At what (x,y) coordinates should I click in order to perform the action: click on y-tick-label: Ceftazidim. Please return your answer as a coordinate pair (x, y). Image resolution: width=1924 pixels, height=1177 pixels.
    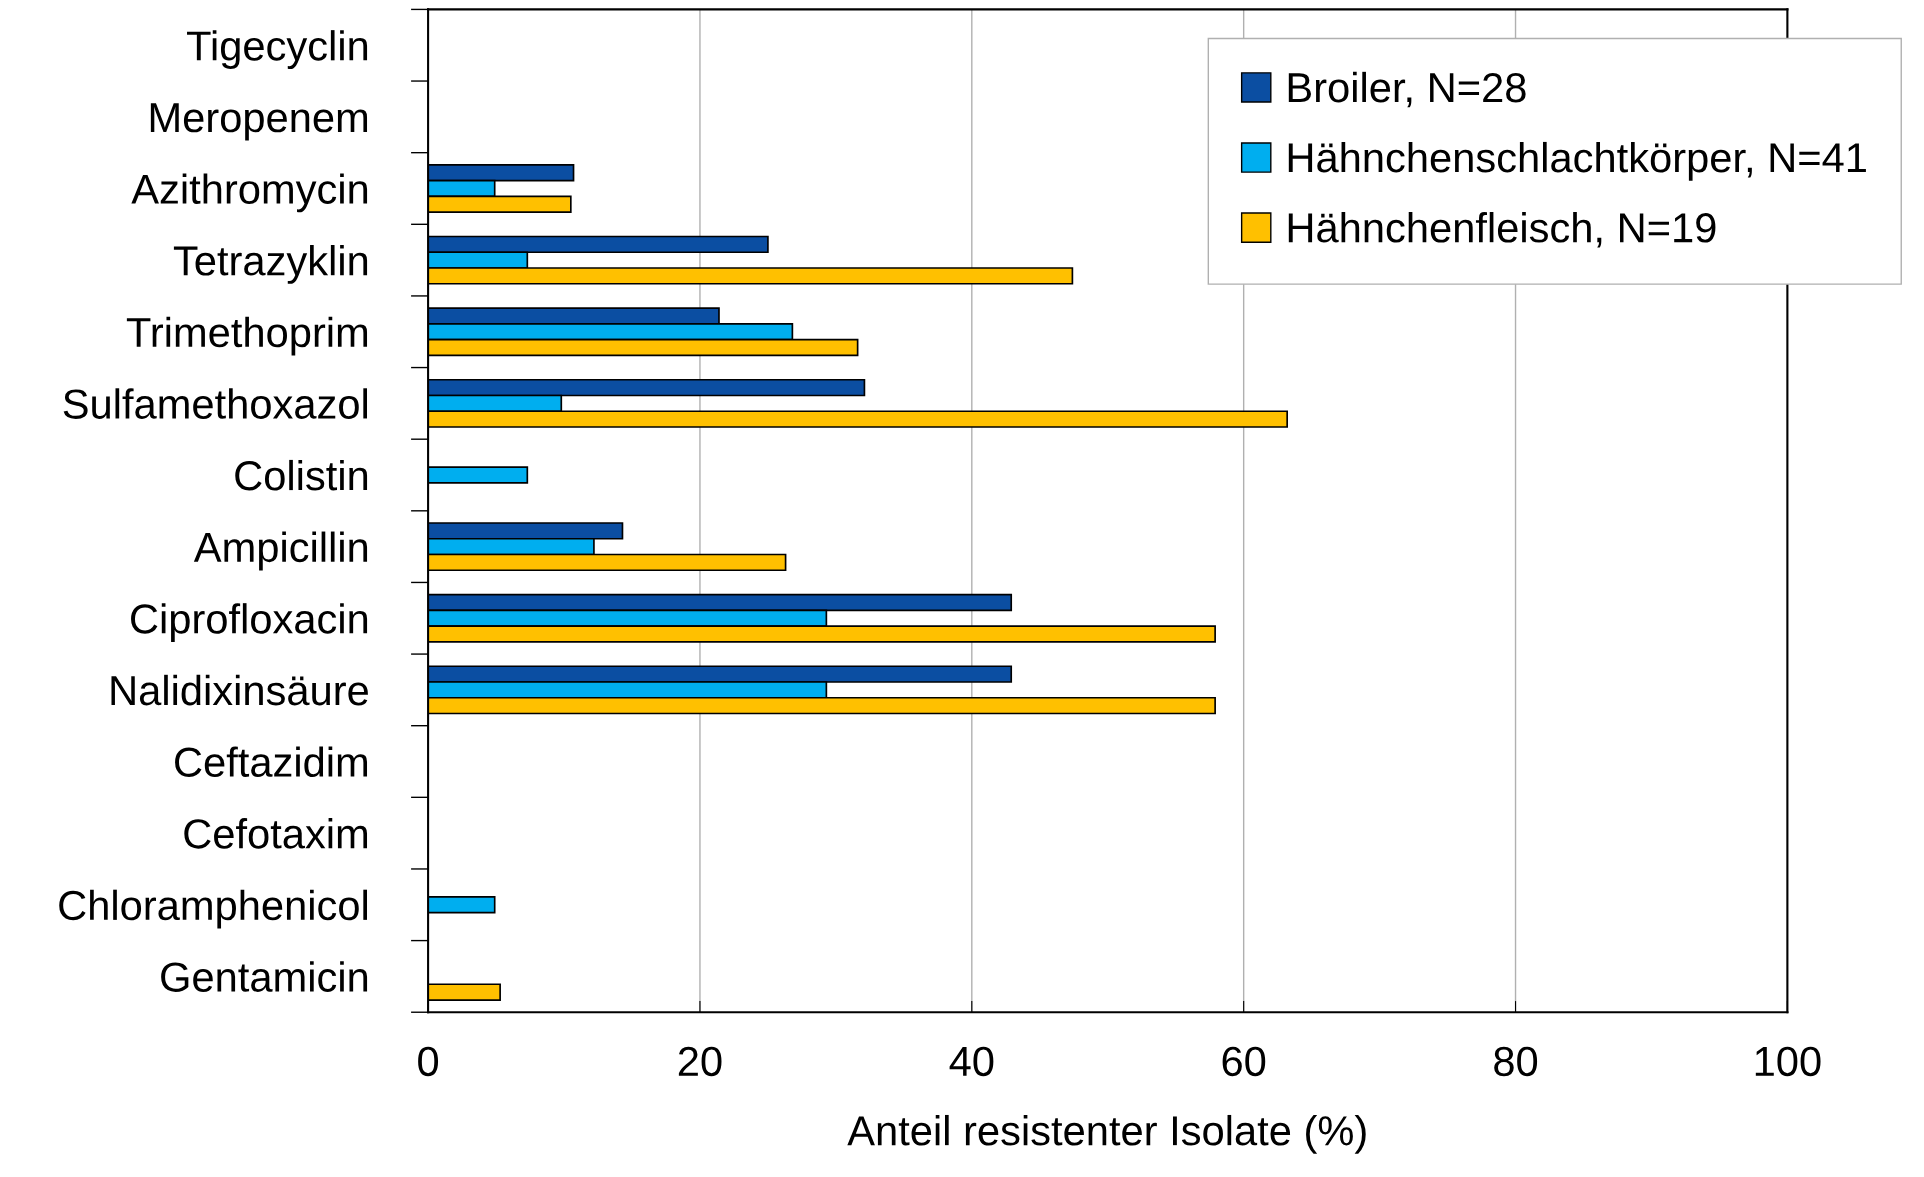
    Looking at the image, I should click on (271, 762).